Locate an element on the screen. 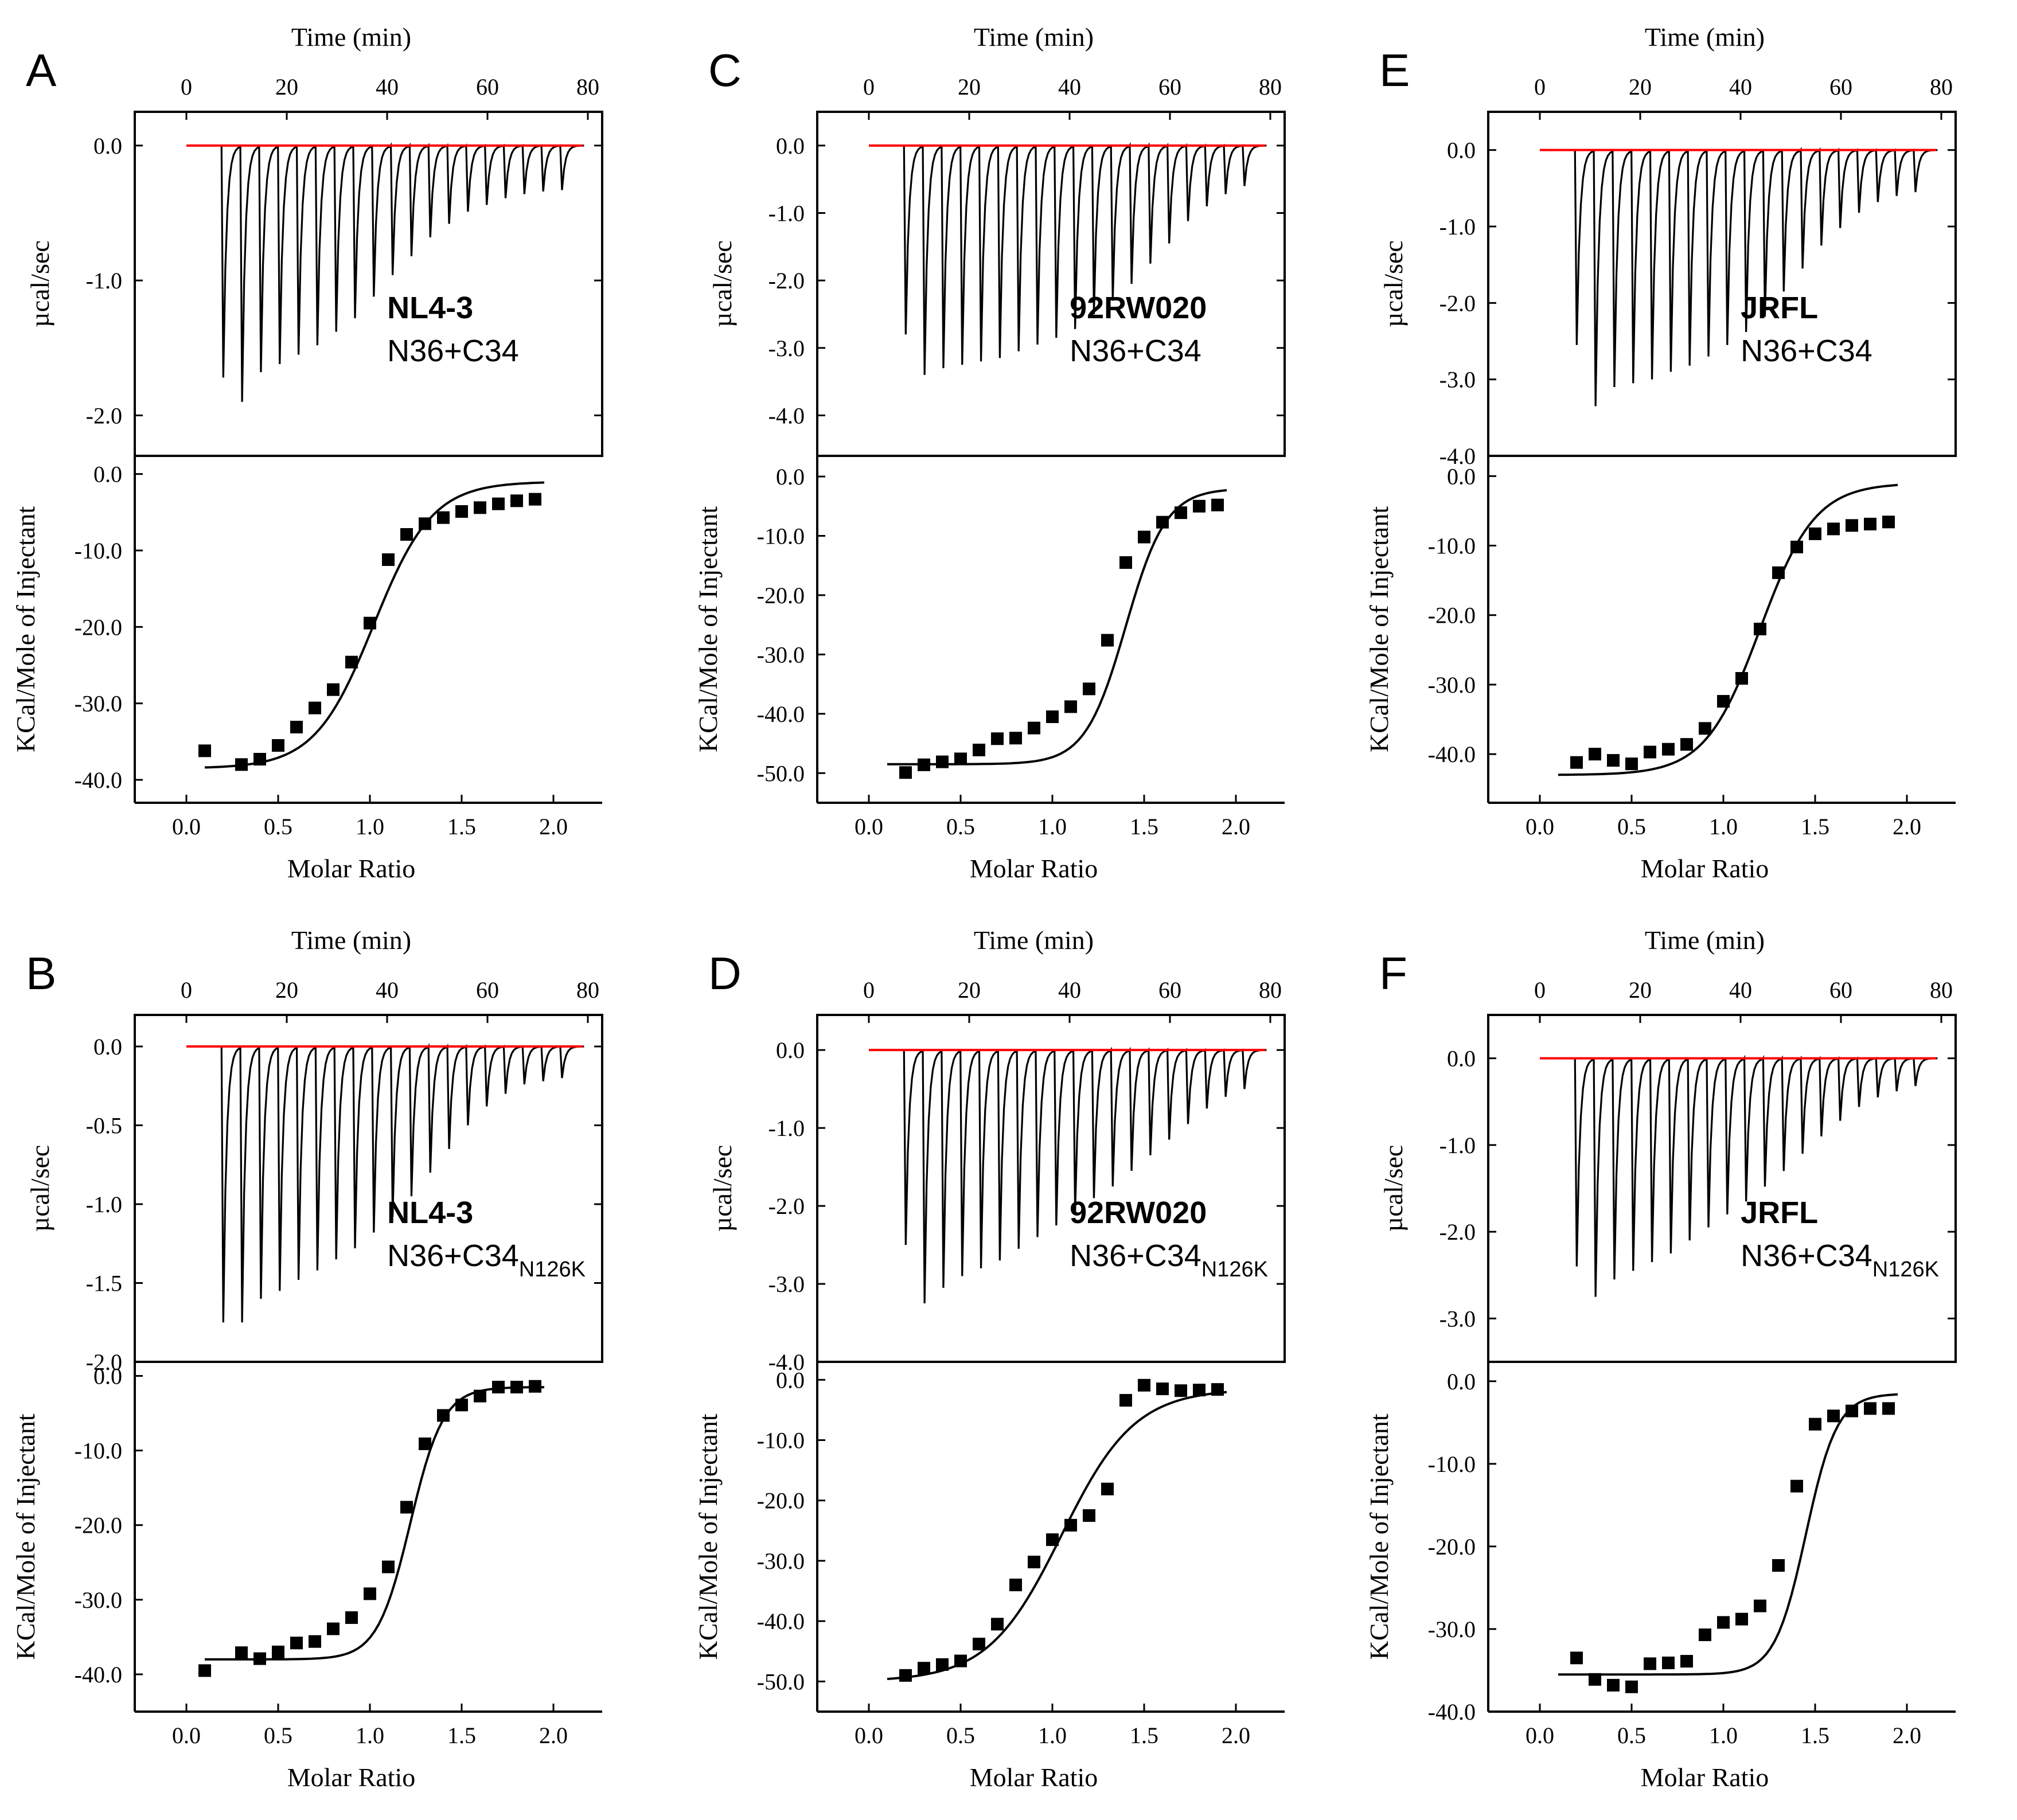 The height and width of the screenshot is (1820, 2017). enthalpy-tick-label: 0.0 is located at coordinates (790, 1380).